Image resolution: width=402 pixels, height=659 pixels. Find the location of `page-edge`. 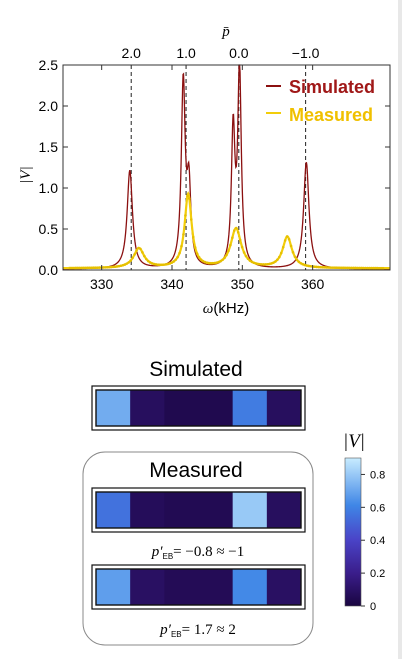

page-edge is located at coordinates (400, 329).